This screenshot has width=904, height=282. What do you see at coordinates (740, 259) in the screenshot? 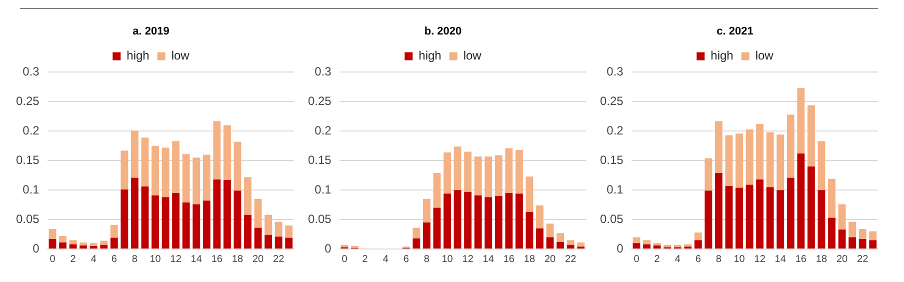
I see `x-tick-label: 10` at bounding box center [740, 259].